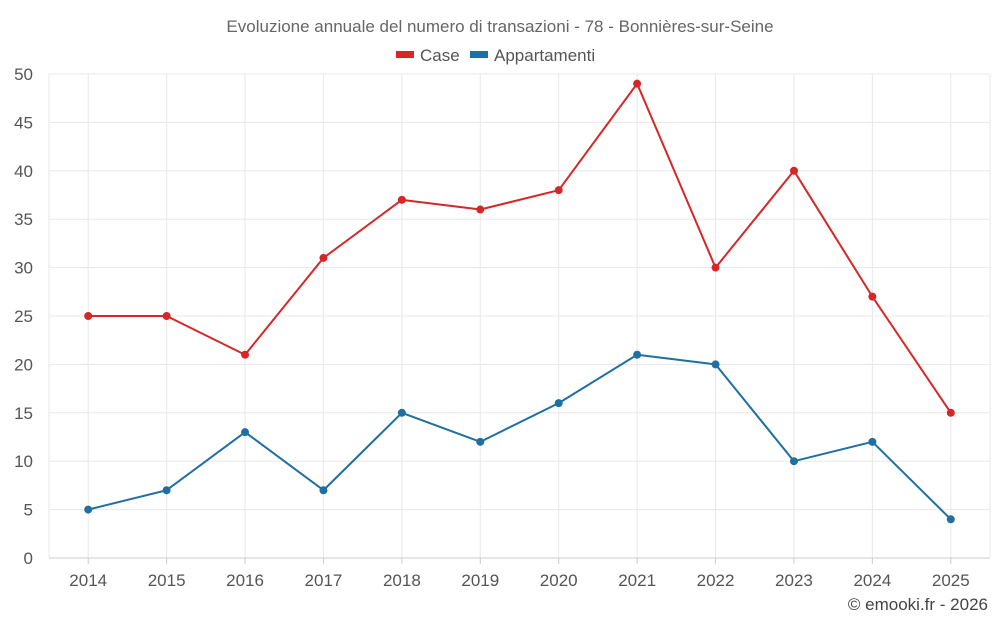 The height and width of the screenshot is (625, 1000). I want to click on legend-item-appartamenti: Appartamenti, so click(532, 55).